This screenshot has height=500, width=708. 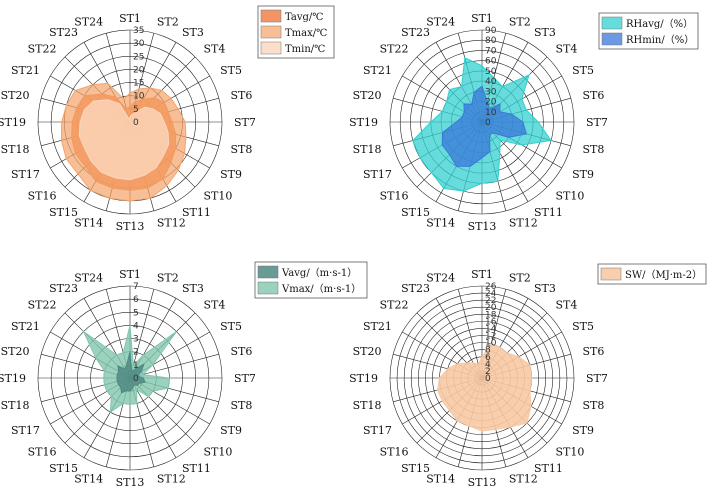 What do you see at coordinates (319, 273) in the screenshot?
I see `legend-label: Vavg/（m·s-1）` at bounding box center [319, 273].